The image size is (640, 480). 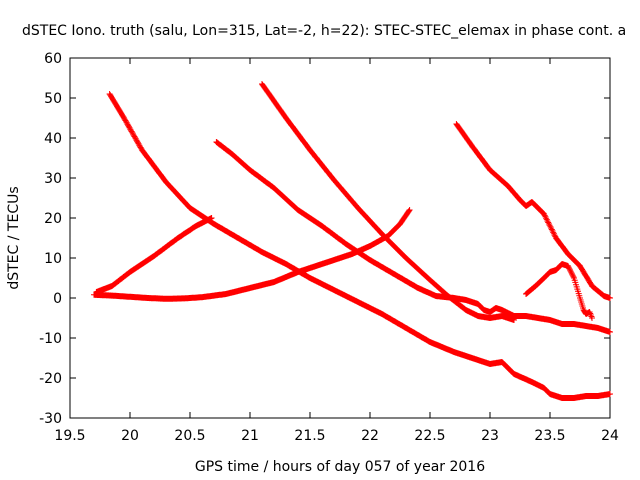 I want to click on y-axis-title: dSTEC / TECUs, so click(x=14, y=237).